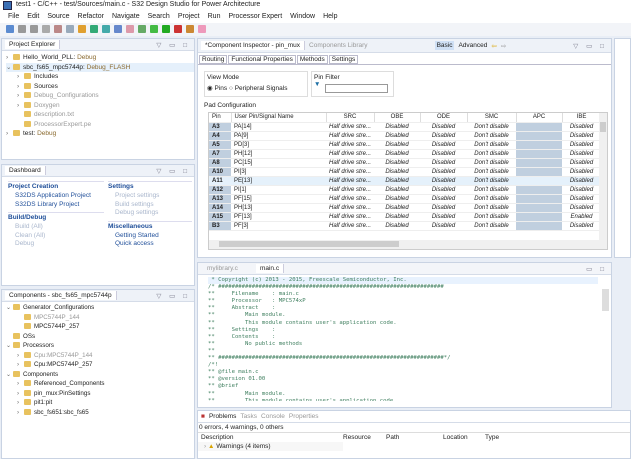  Describe the element at coordinates (220, 190) in the screenshot. I see `table-cell: A12` at that location.